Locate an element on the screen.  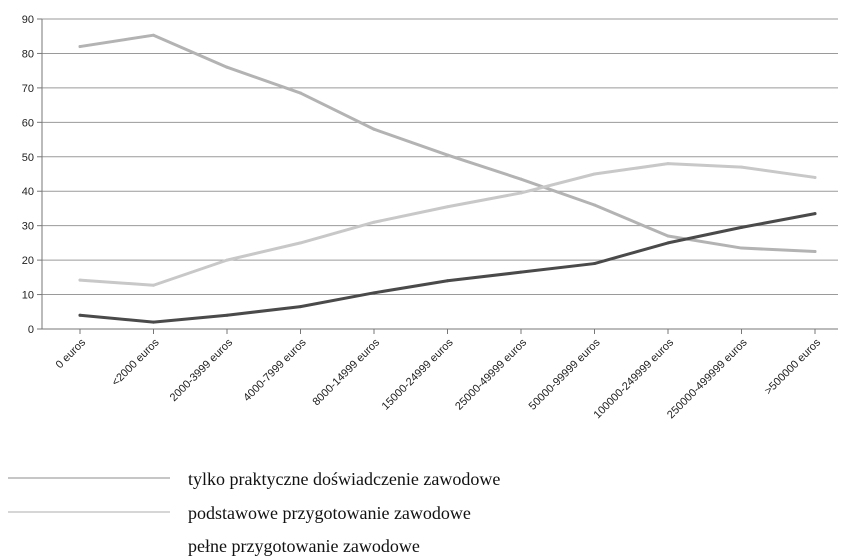
x-tick-label: >500000 euros is located at coordinates (793, 366).